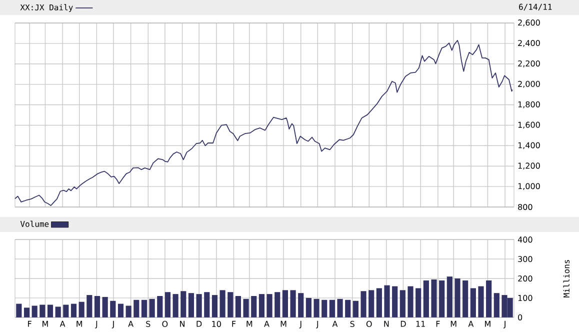 Image resolution: width=579 pixels, height=335 pixels. What do you see at coordinates (529, 166) in the screenshot?
I see `y-tick-label: 1,200` at bounding box center [529, 166].